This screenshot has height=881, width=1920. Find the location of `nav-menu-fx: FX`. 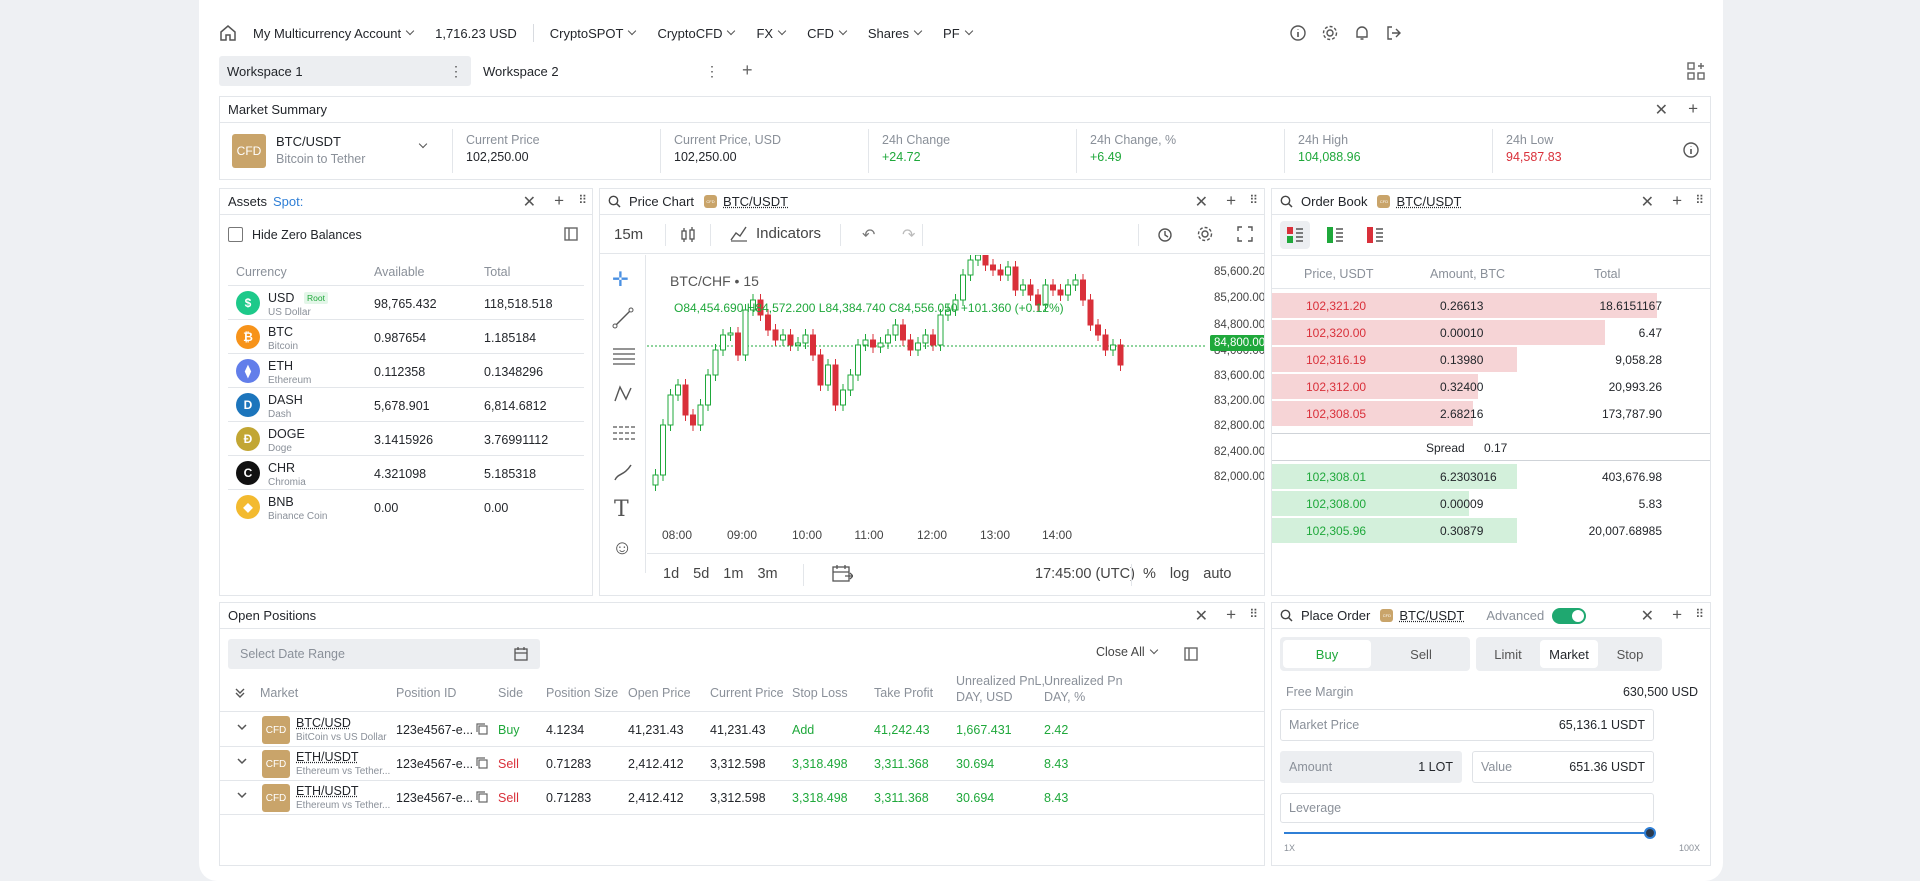

nav-menu-fx: FX is located at coordinates (771, 33).